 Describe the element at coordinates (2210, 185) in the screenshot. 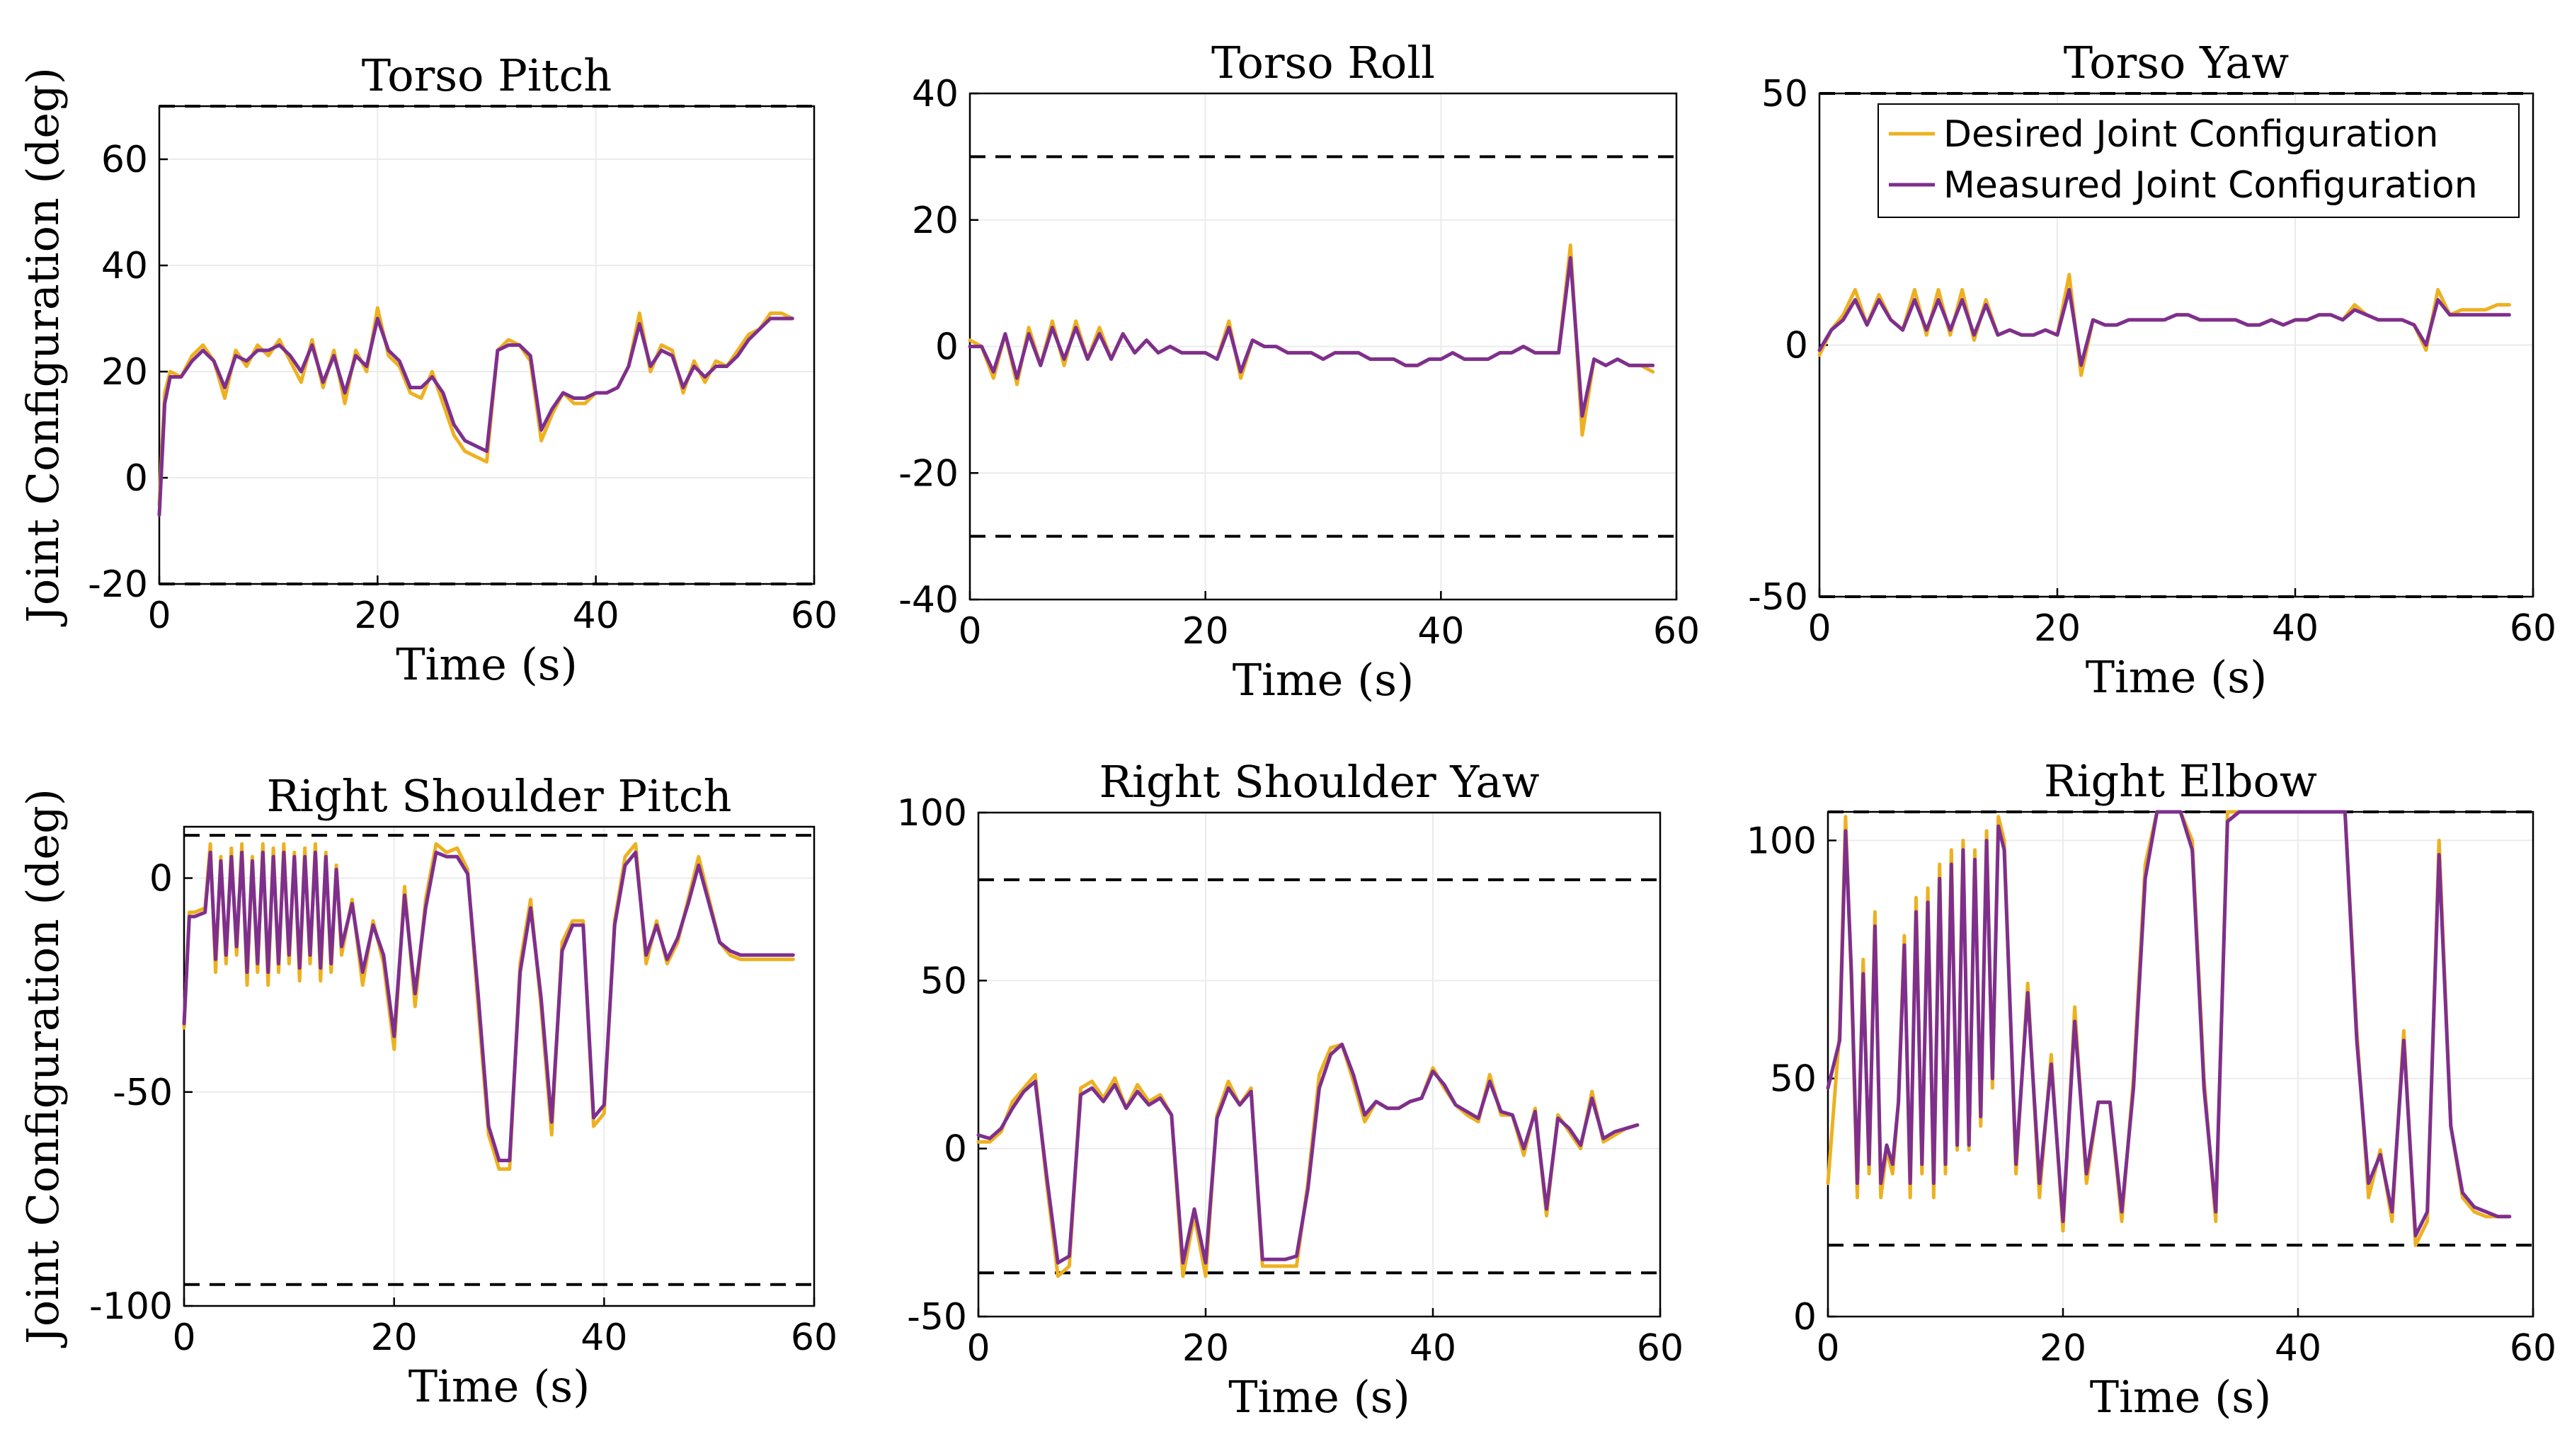

I see `legend-label: Measured Joint Configuration` at that location.